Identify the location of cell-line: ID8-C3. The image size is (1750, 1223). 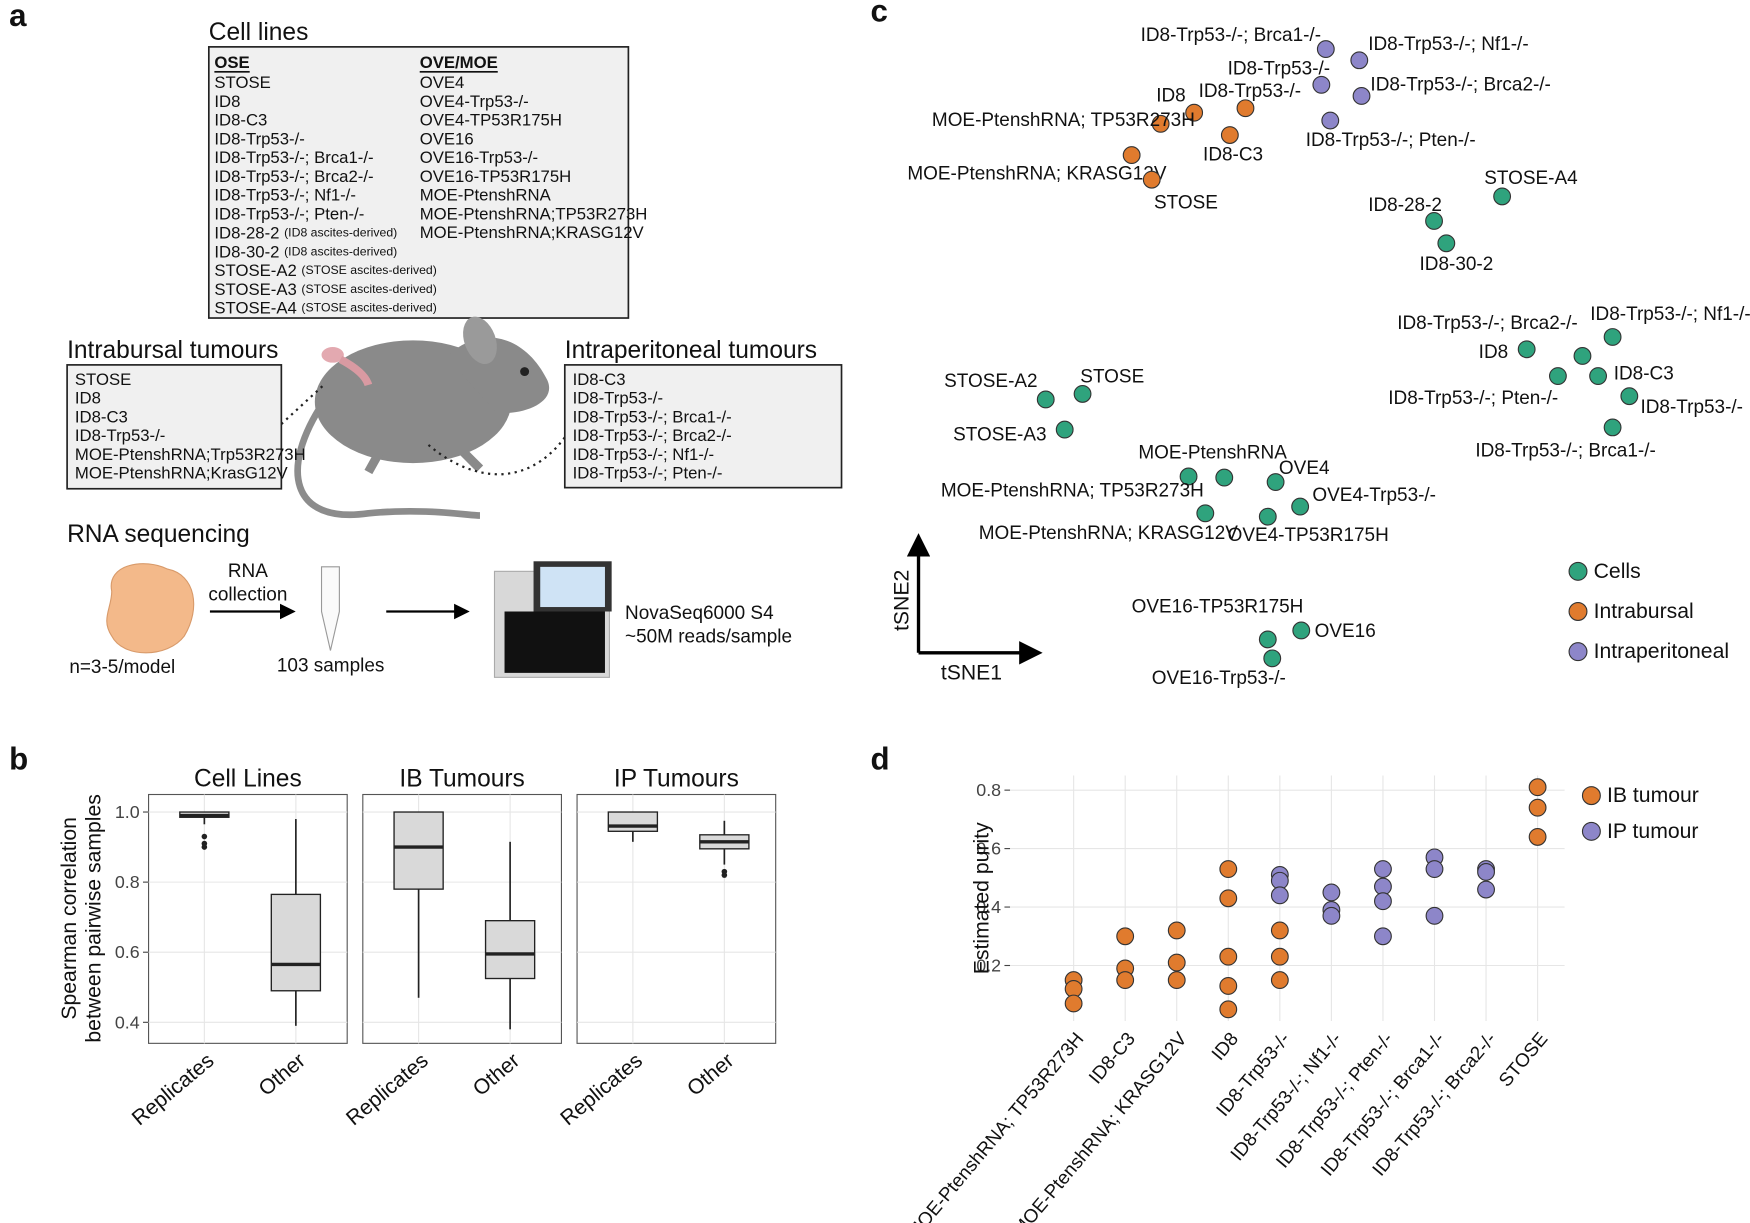
(240, 120).